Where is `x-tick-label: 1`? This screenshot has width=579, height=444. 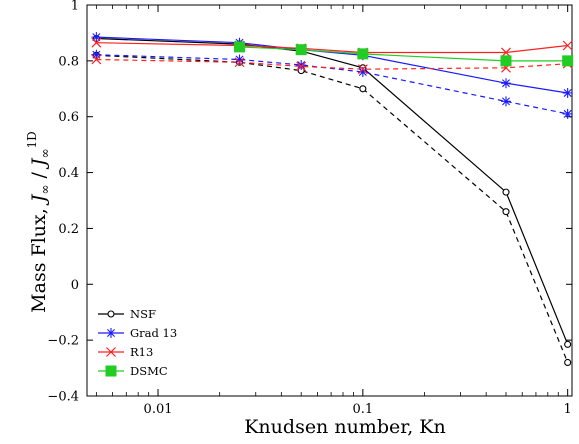 x-tick-label: 1 is located at coordinates (568, 409).